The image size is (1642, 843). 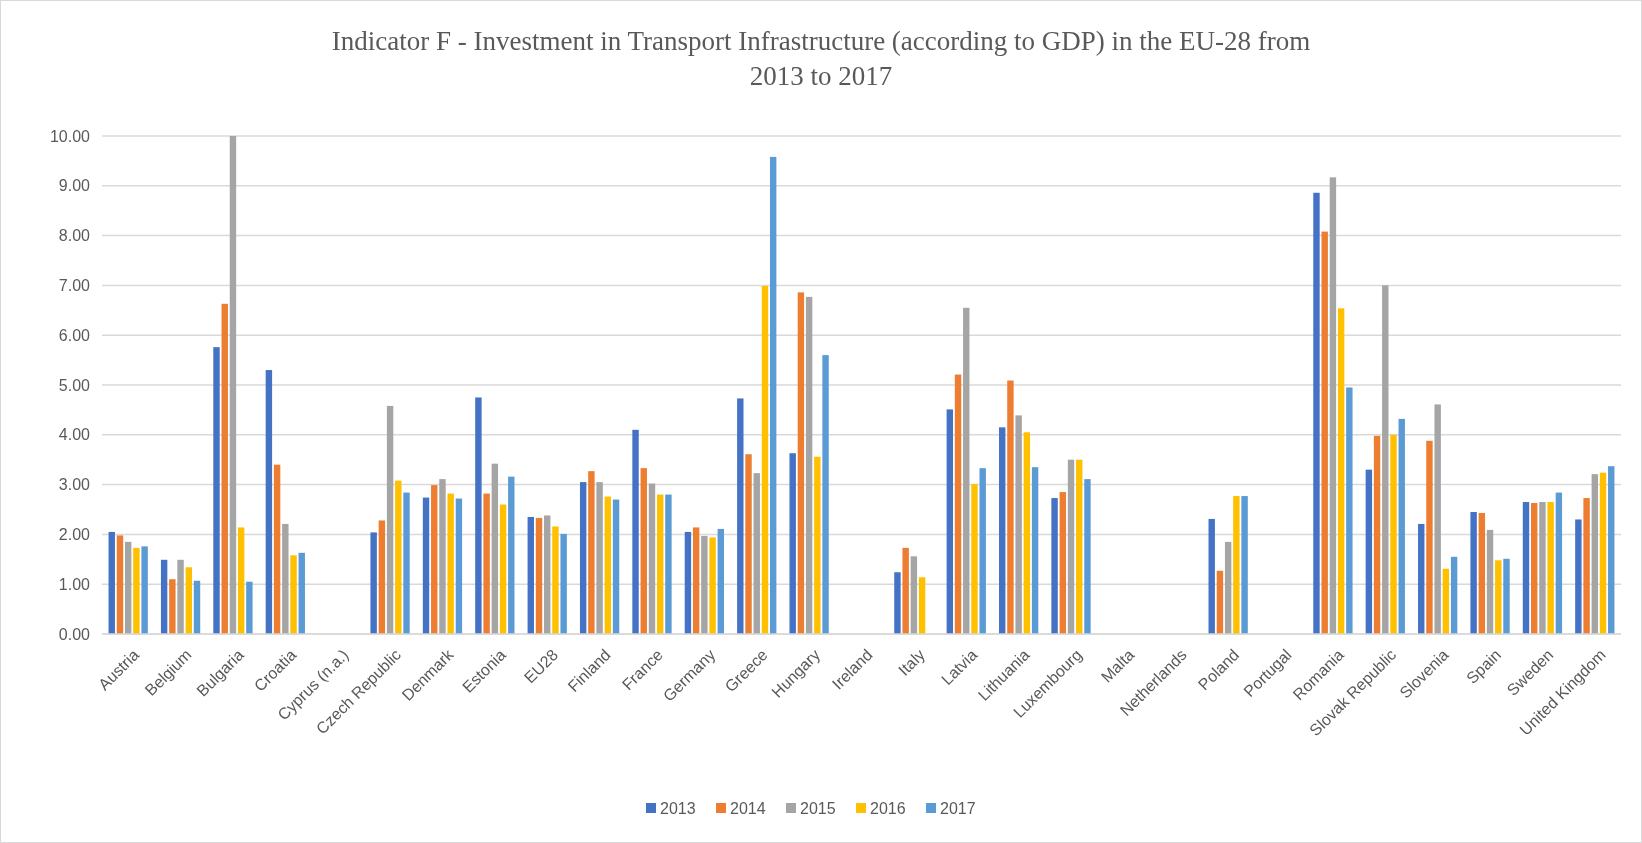 I want to click on y-tick-label: 0.00, so click(x=74, y=634).